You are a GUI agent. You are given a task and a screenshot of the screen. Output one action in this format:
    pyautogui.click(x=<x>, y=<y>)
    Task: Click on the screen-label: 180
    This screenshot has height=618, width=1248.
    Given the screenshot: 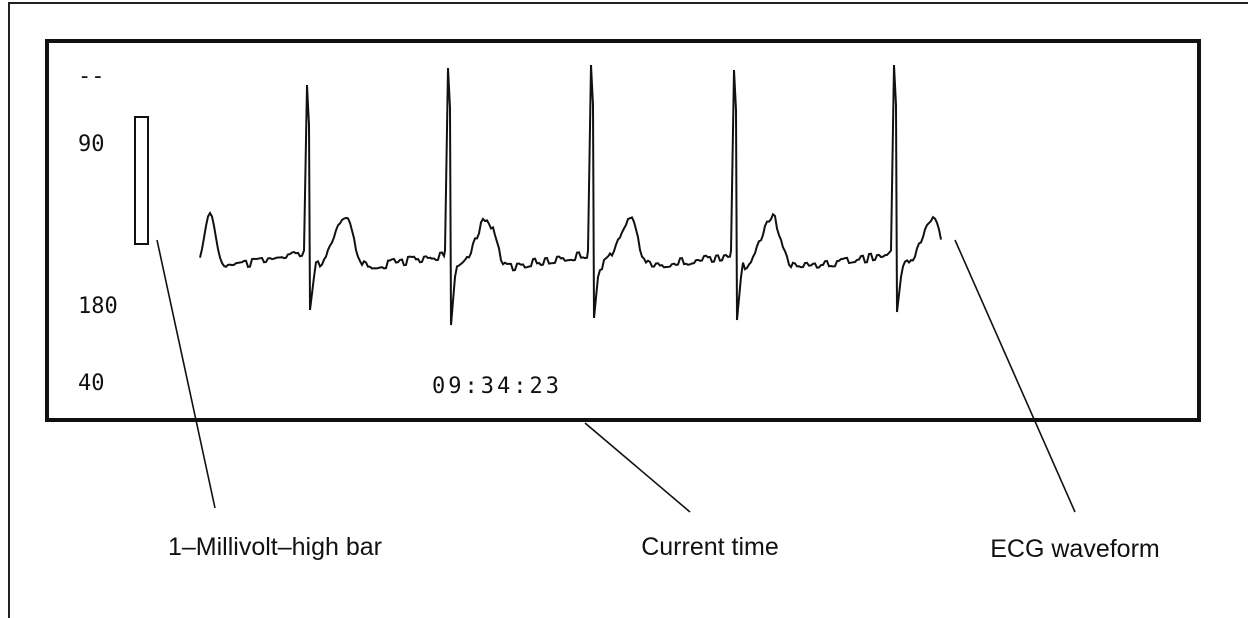 What is the action you would take?
    pyautogui.click(x=98, y=306)
    